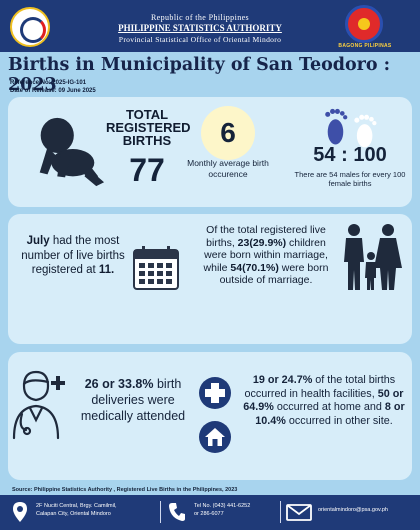 The image size is (420, 530). I want to click on phone-icon, so click(177, 512).